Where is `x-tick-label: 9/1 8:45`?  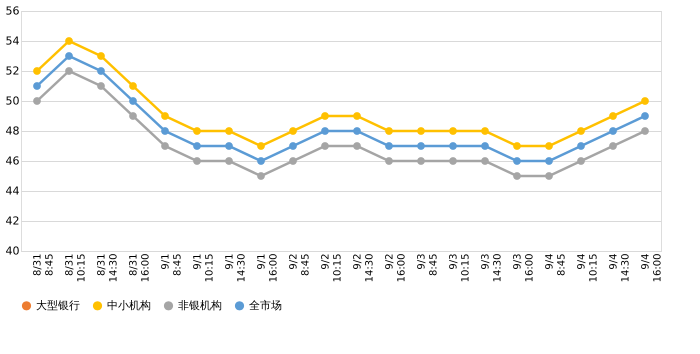
x-tick-label: 9/1 8:45 is located at coordinates (172, 265).